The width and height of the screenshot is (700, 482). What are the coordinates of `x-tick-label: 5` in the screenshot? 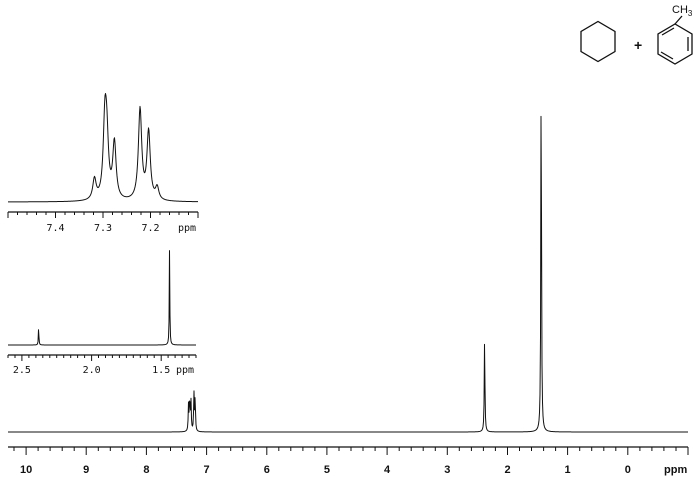 It's located at (327, 470).